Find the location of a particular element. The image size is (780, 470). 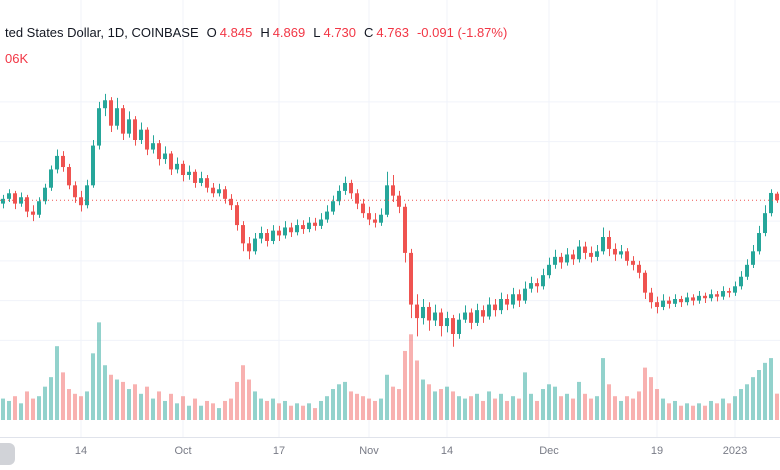

symbol-title: ted States Dollar, 1D, COINBASE is located at coordinates (102, 32).